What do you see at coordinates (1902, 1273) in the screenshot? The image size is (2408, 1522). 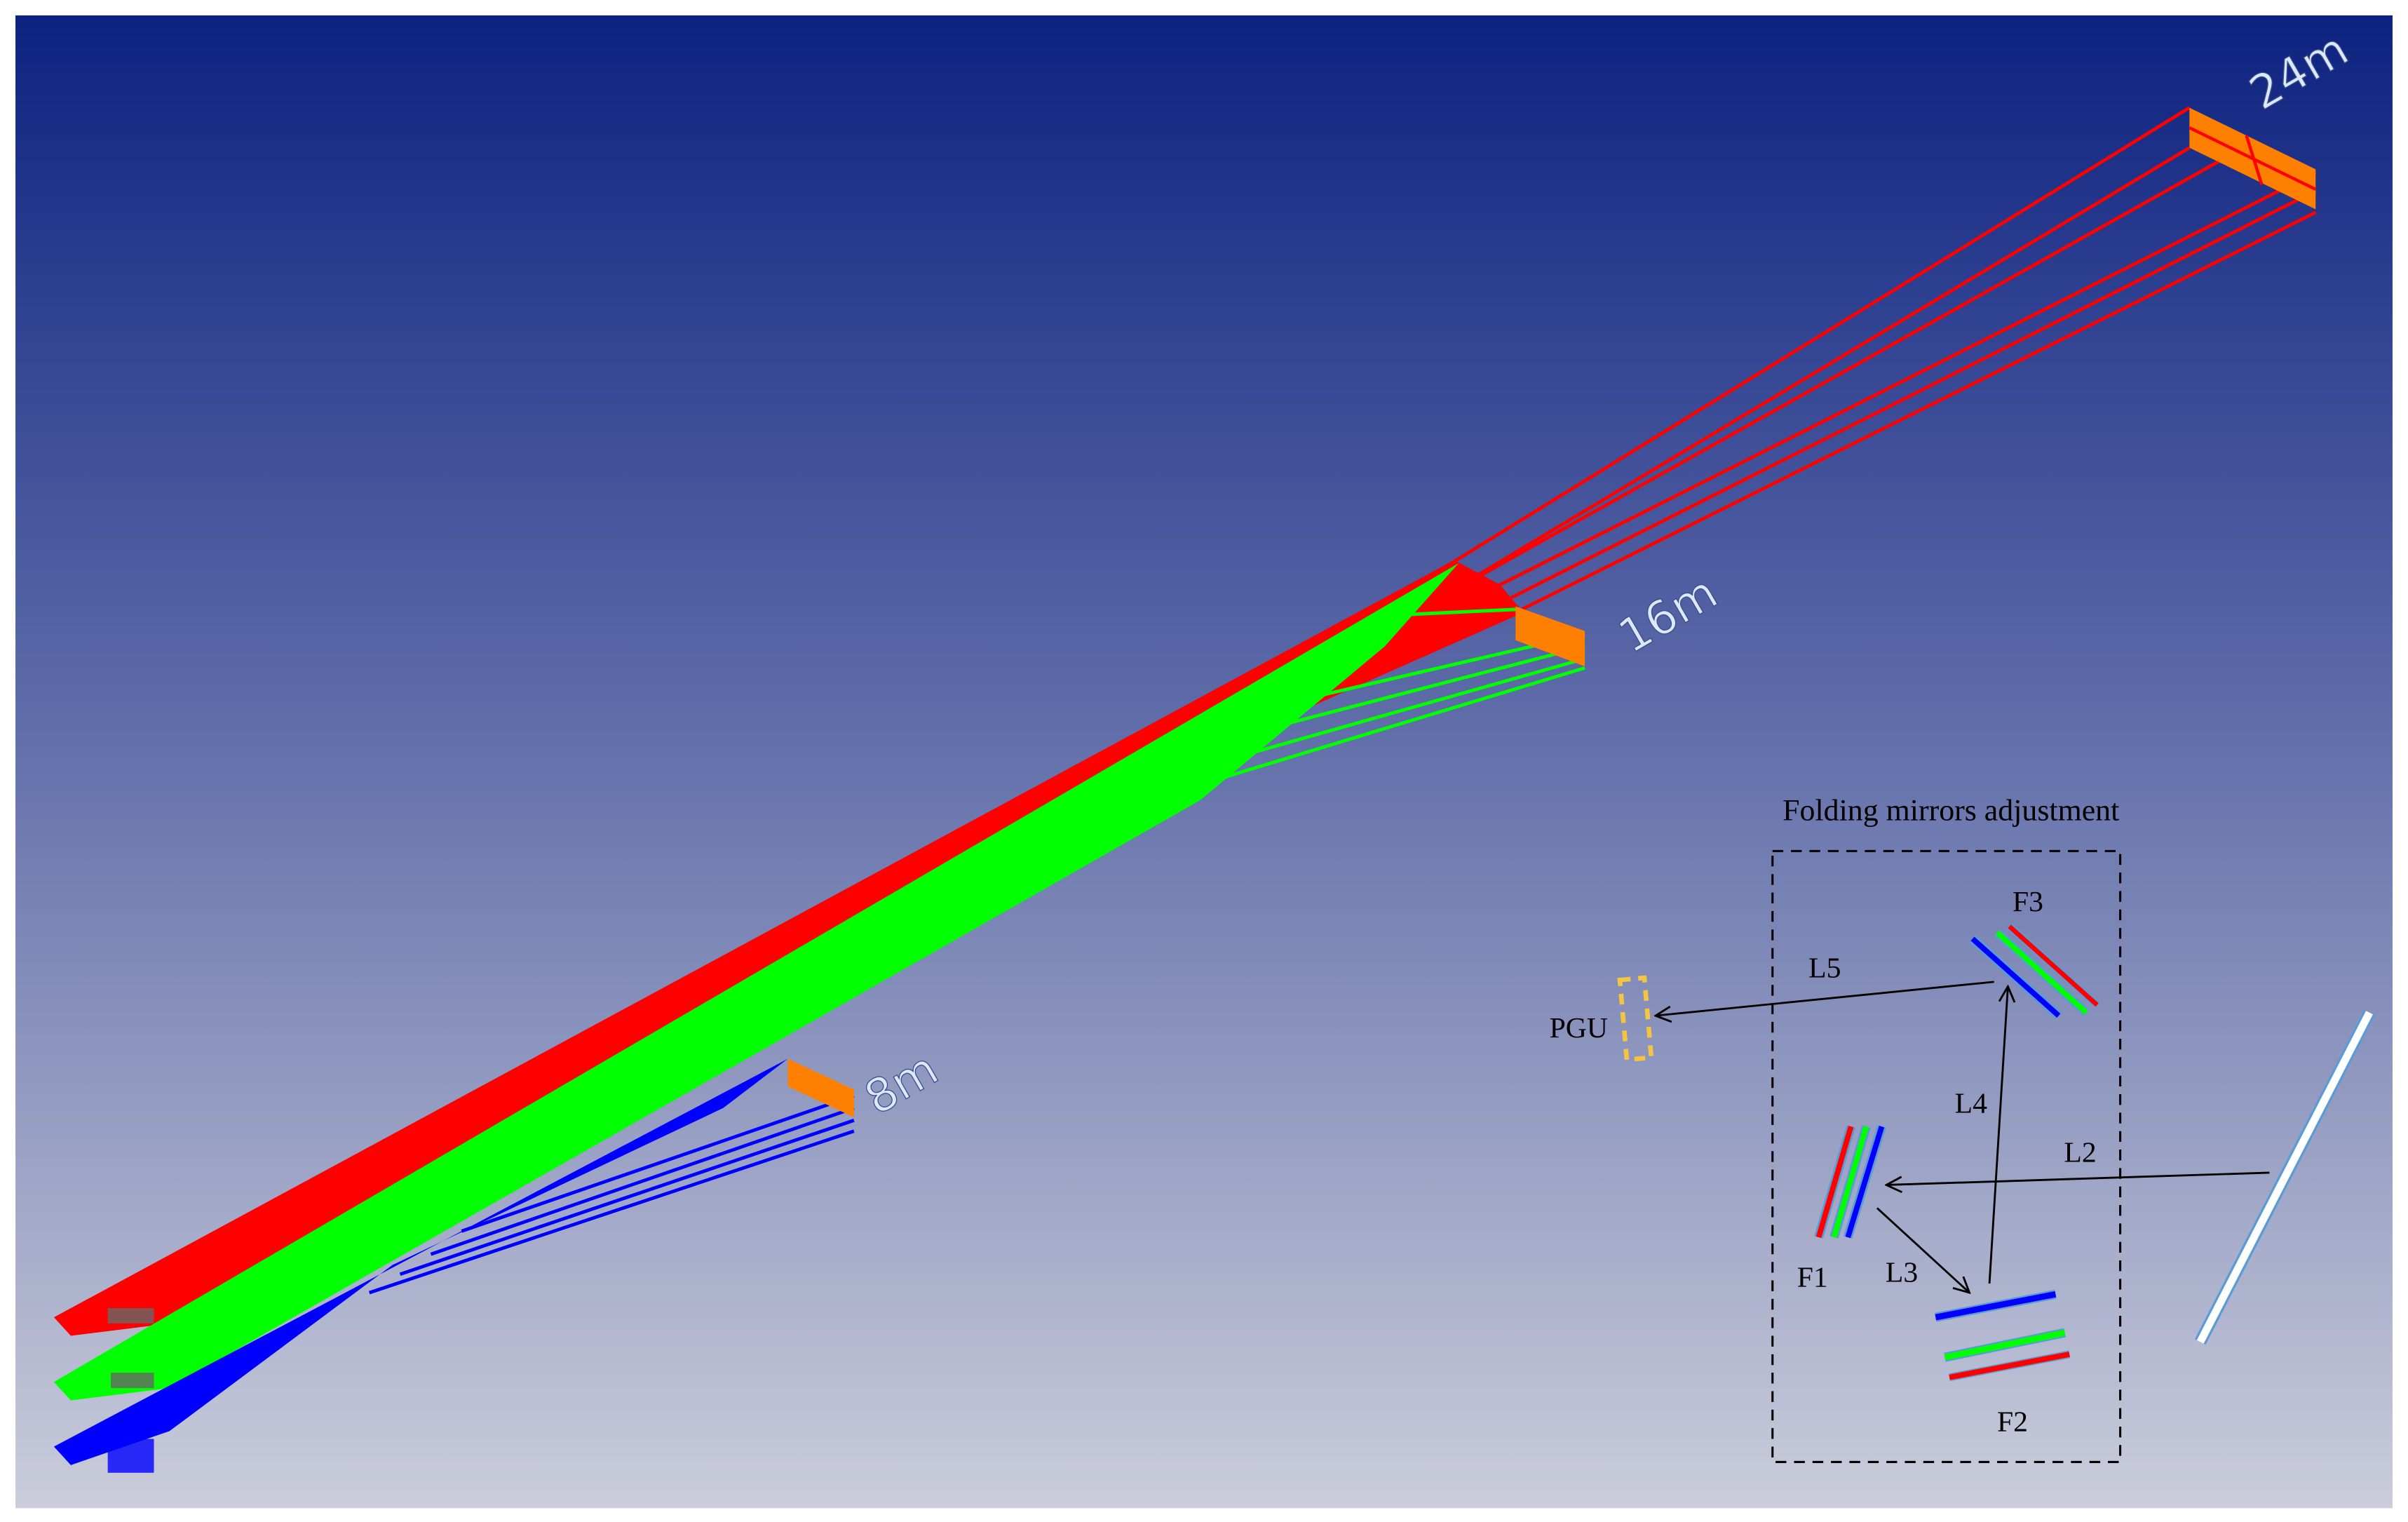 I see `label-l3: L3` at bounding box center [1902, 1273].